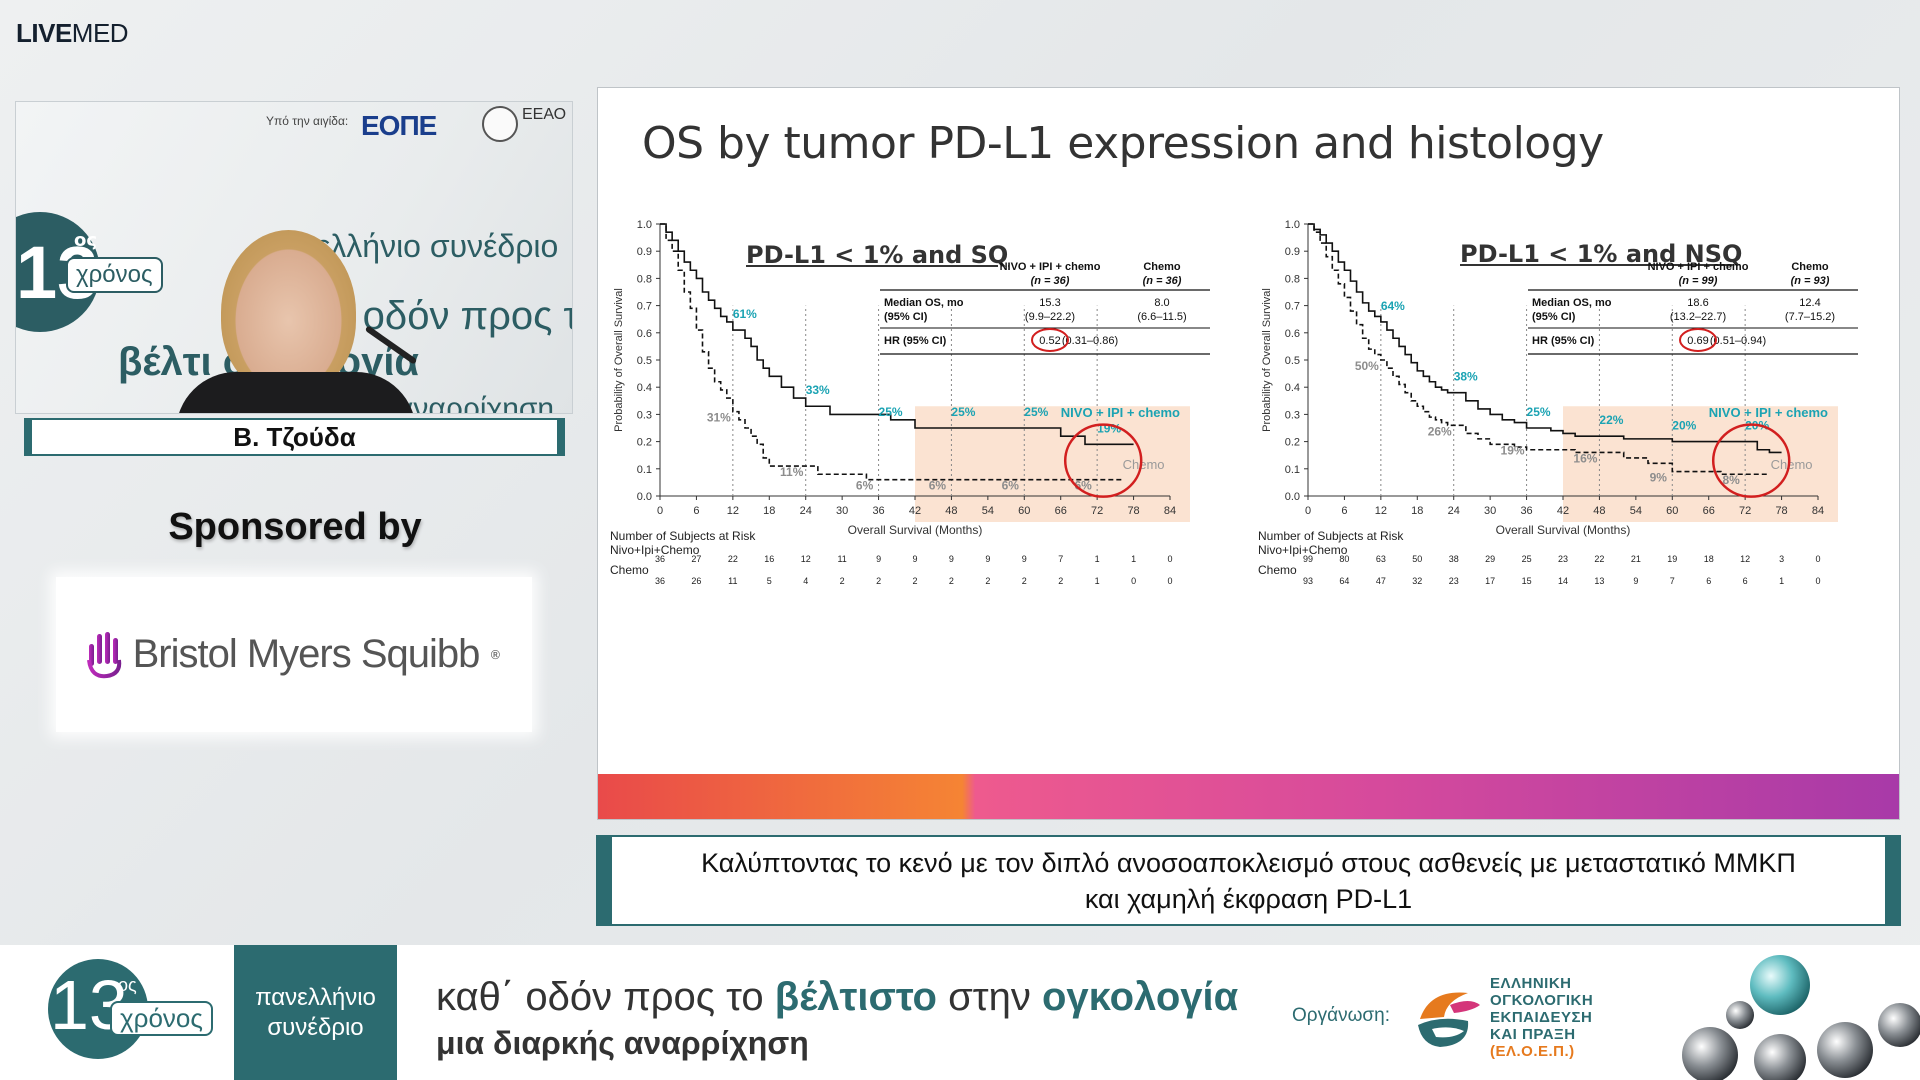  What do you see at coordinates (1169, 581) in the screenshot?
I see `risk-row2-value: 0` at bounding box center [1169, 581].